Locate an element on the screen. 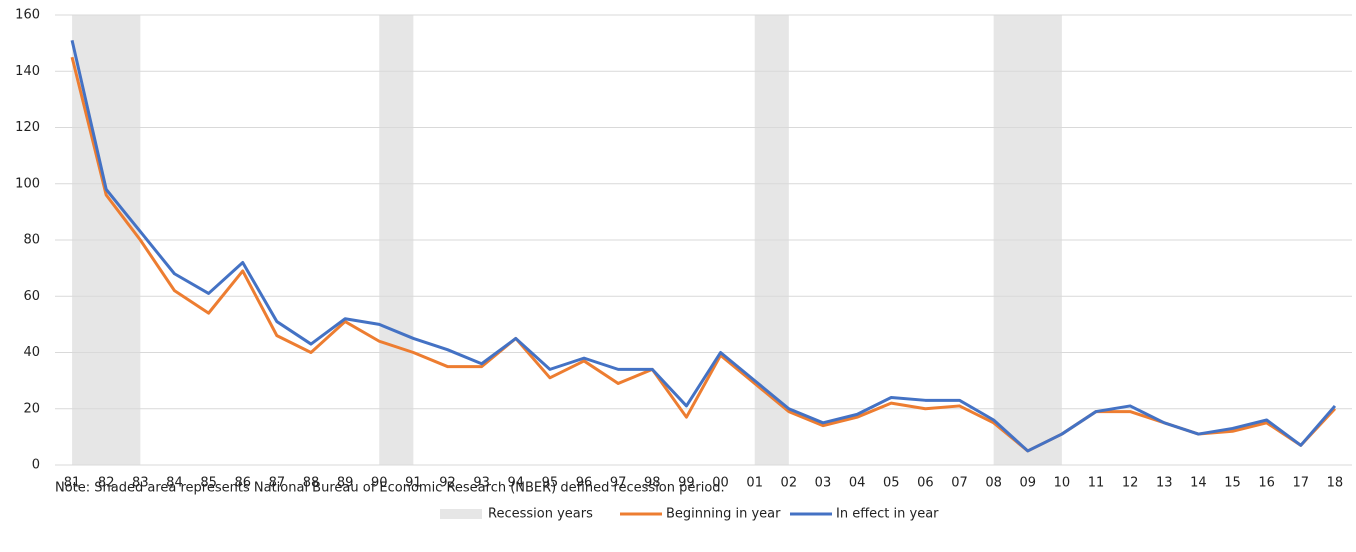 The height and width of the screenshot is (552, 1356). x-tick-label: 91 is located at coordinates (413, 483).